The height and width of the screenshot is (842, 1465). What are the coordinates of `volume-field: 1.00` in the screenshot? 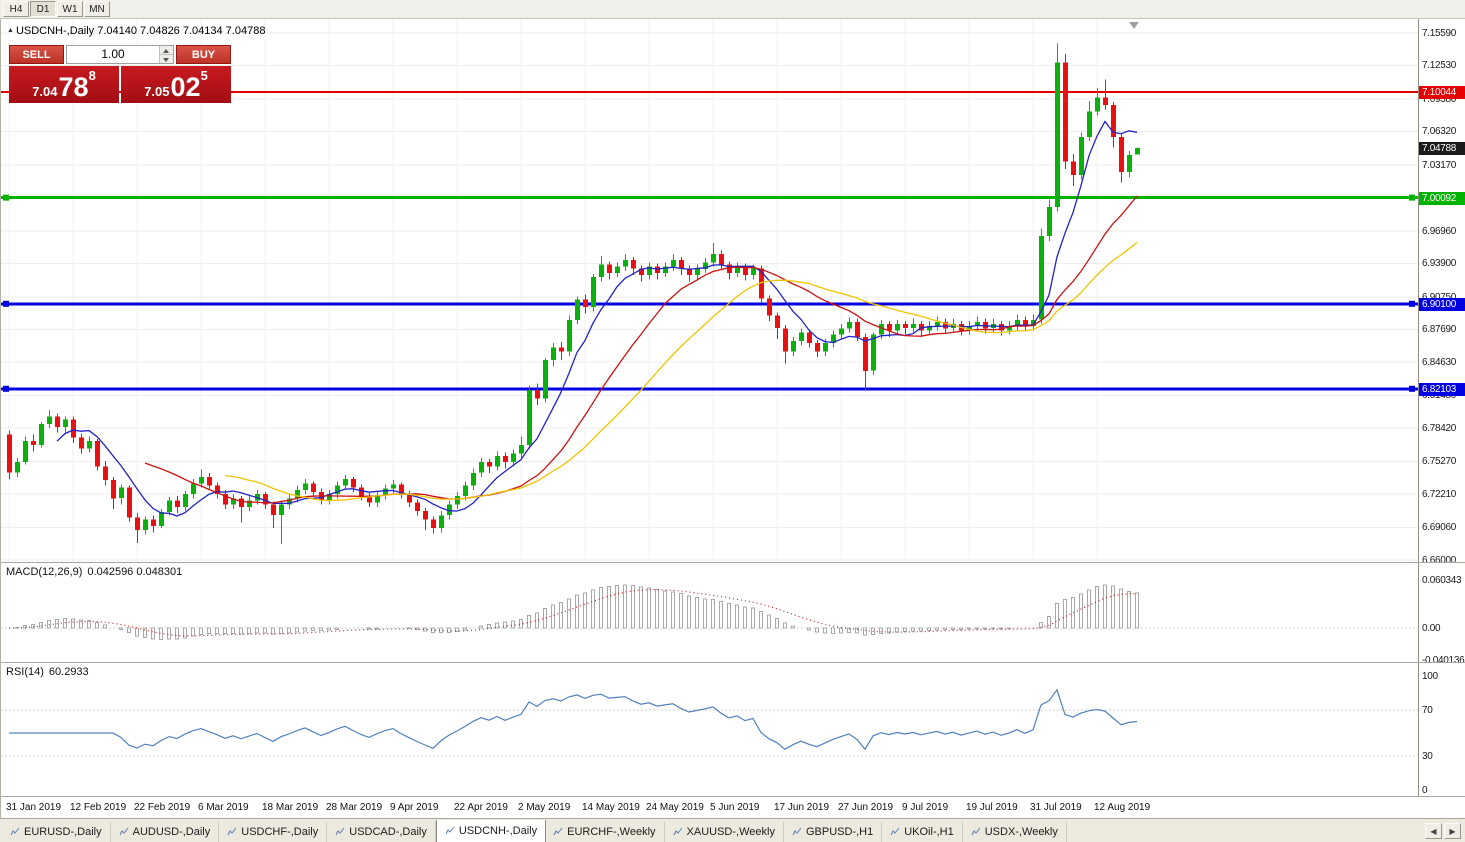 It's located at (120, 54).